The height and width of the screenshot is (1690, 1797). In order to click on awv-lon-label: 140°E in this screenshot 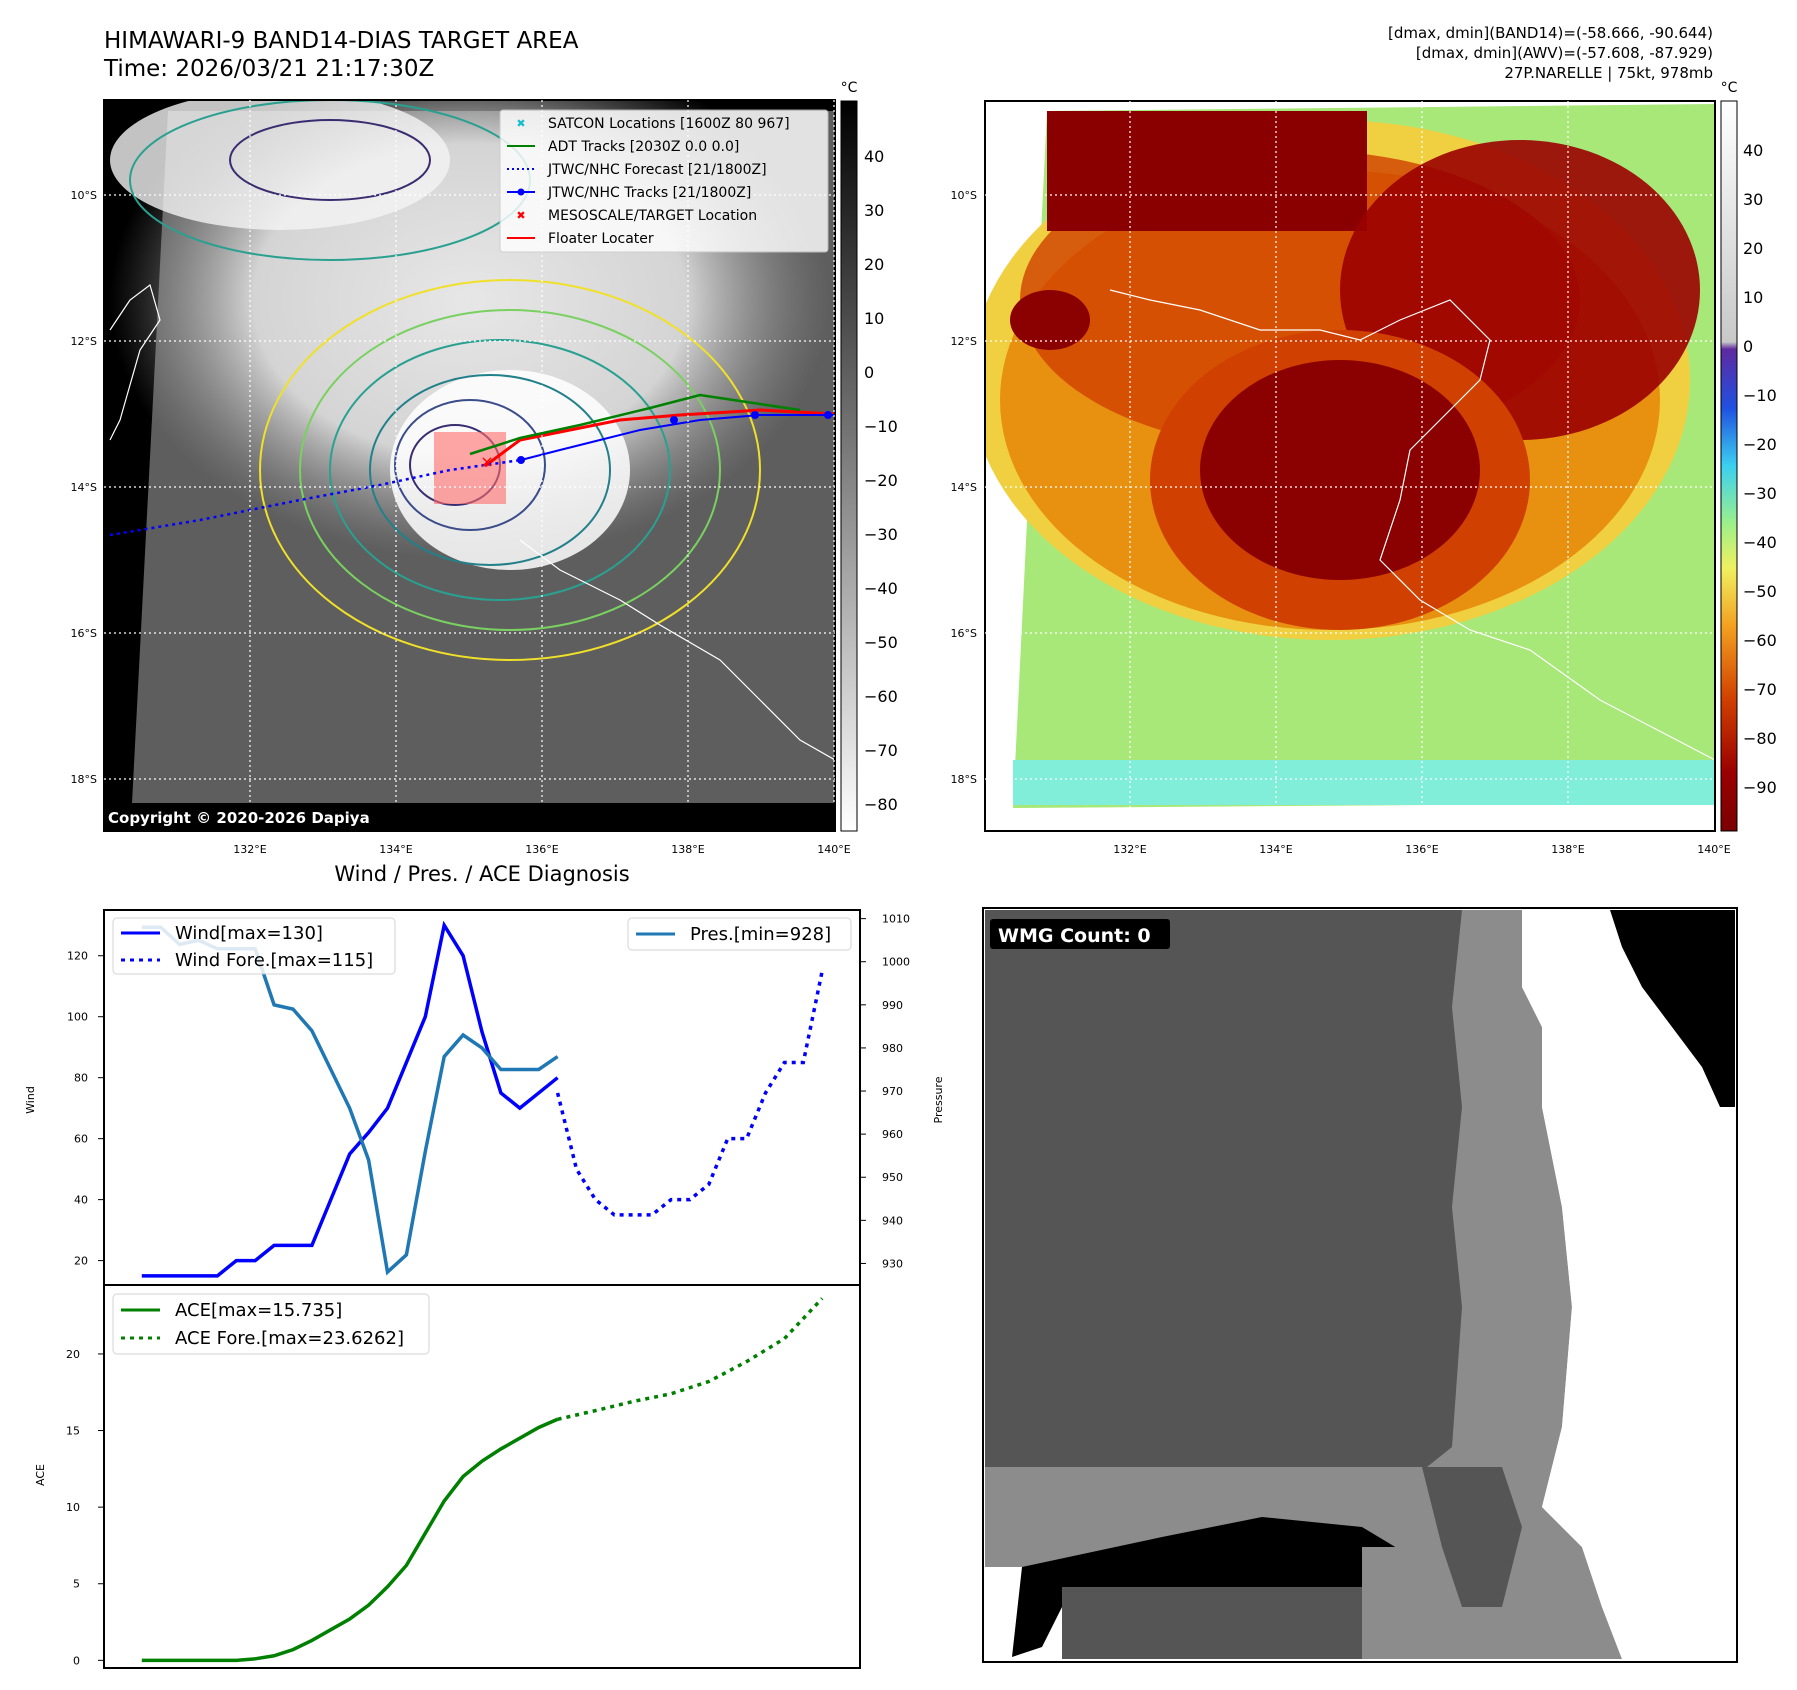, I will do `click(1713, 849)`.